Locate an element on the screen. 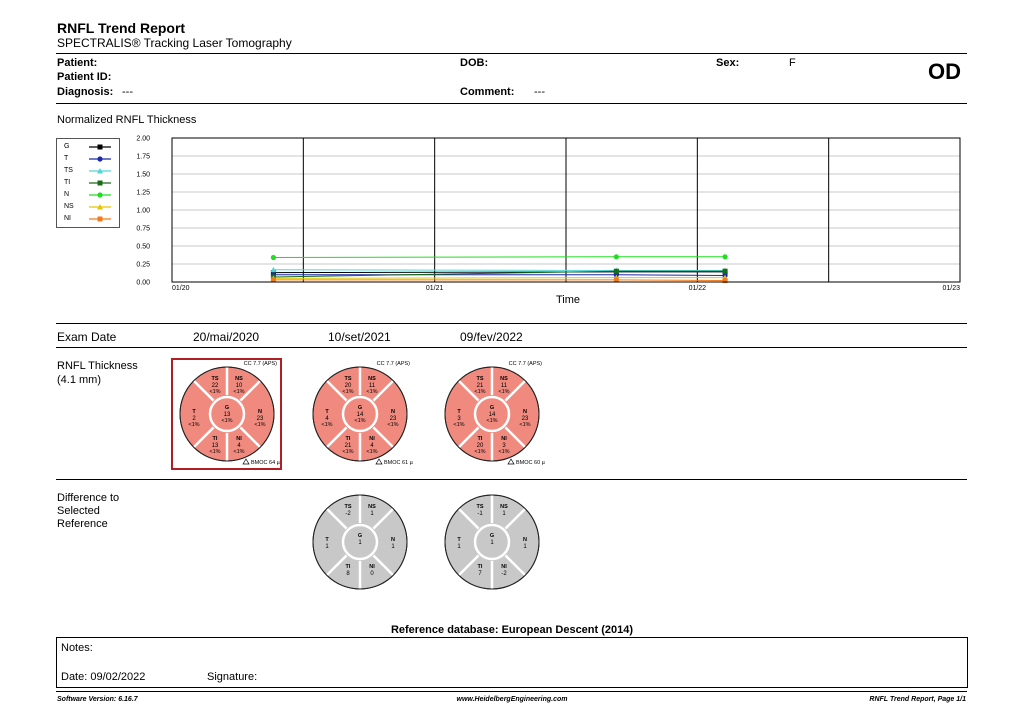  sector-ni: NI4<1% is located at coordinates (238, 445).